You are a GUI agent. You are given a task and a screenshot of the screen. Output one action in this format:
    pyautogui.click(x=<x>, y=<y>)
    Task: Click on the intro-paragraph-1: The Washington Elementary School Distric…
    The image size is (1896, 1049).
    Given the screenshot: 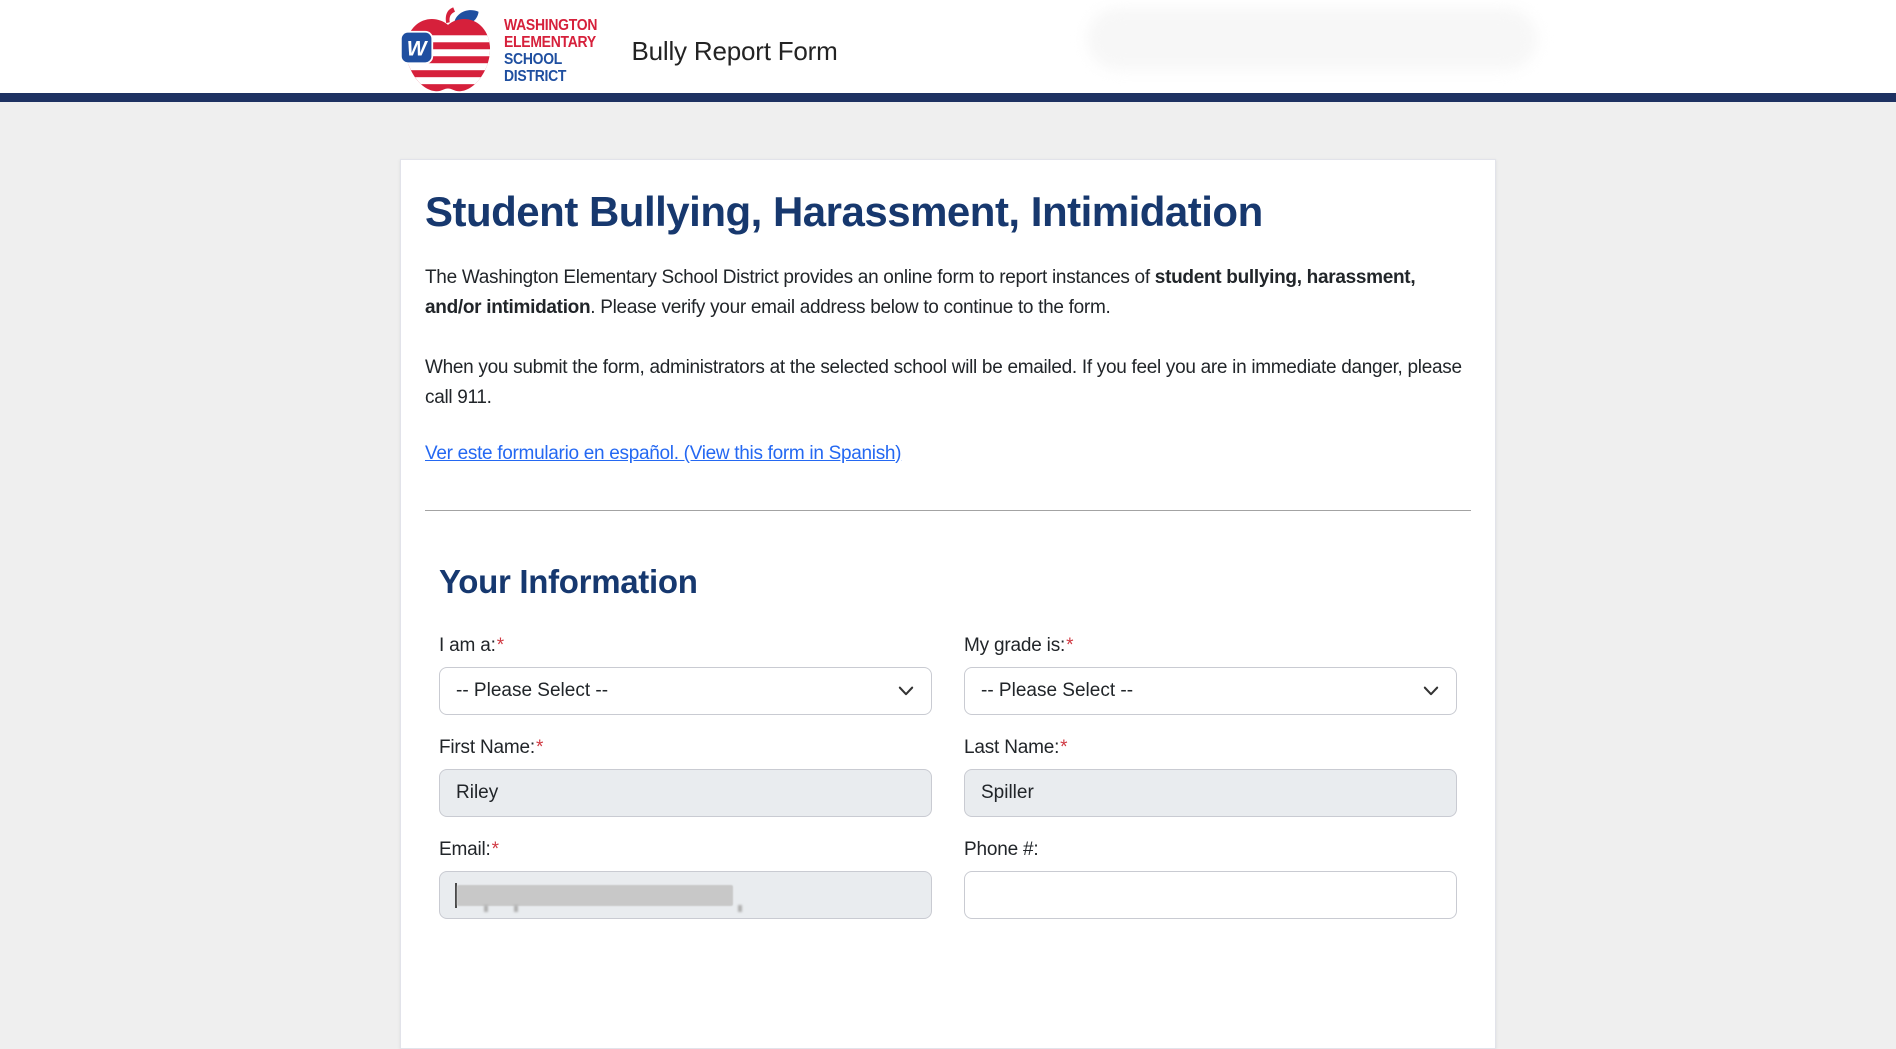 What is the action you would take?
    pyautogui.click(x=920, y=292)
    